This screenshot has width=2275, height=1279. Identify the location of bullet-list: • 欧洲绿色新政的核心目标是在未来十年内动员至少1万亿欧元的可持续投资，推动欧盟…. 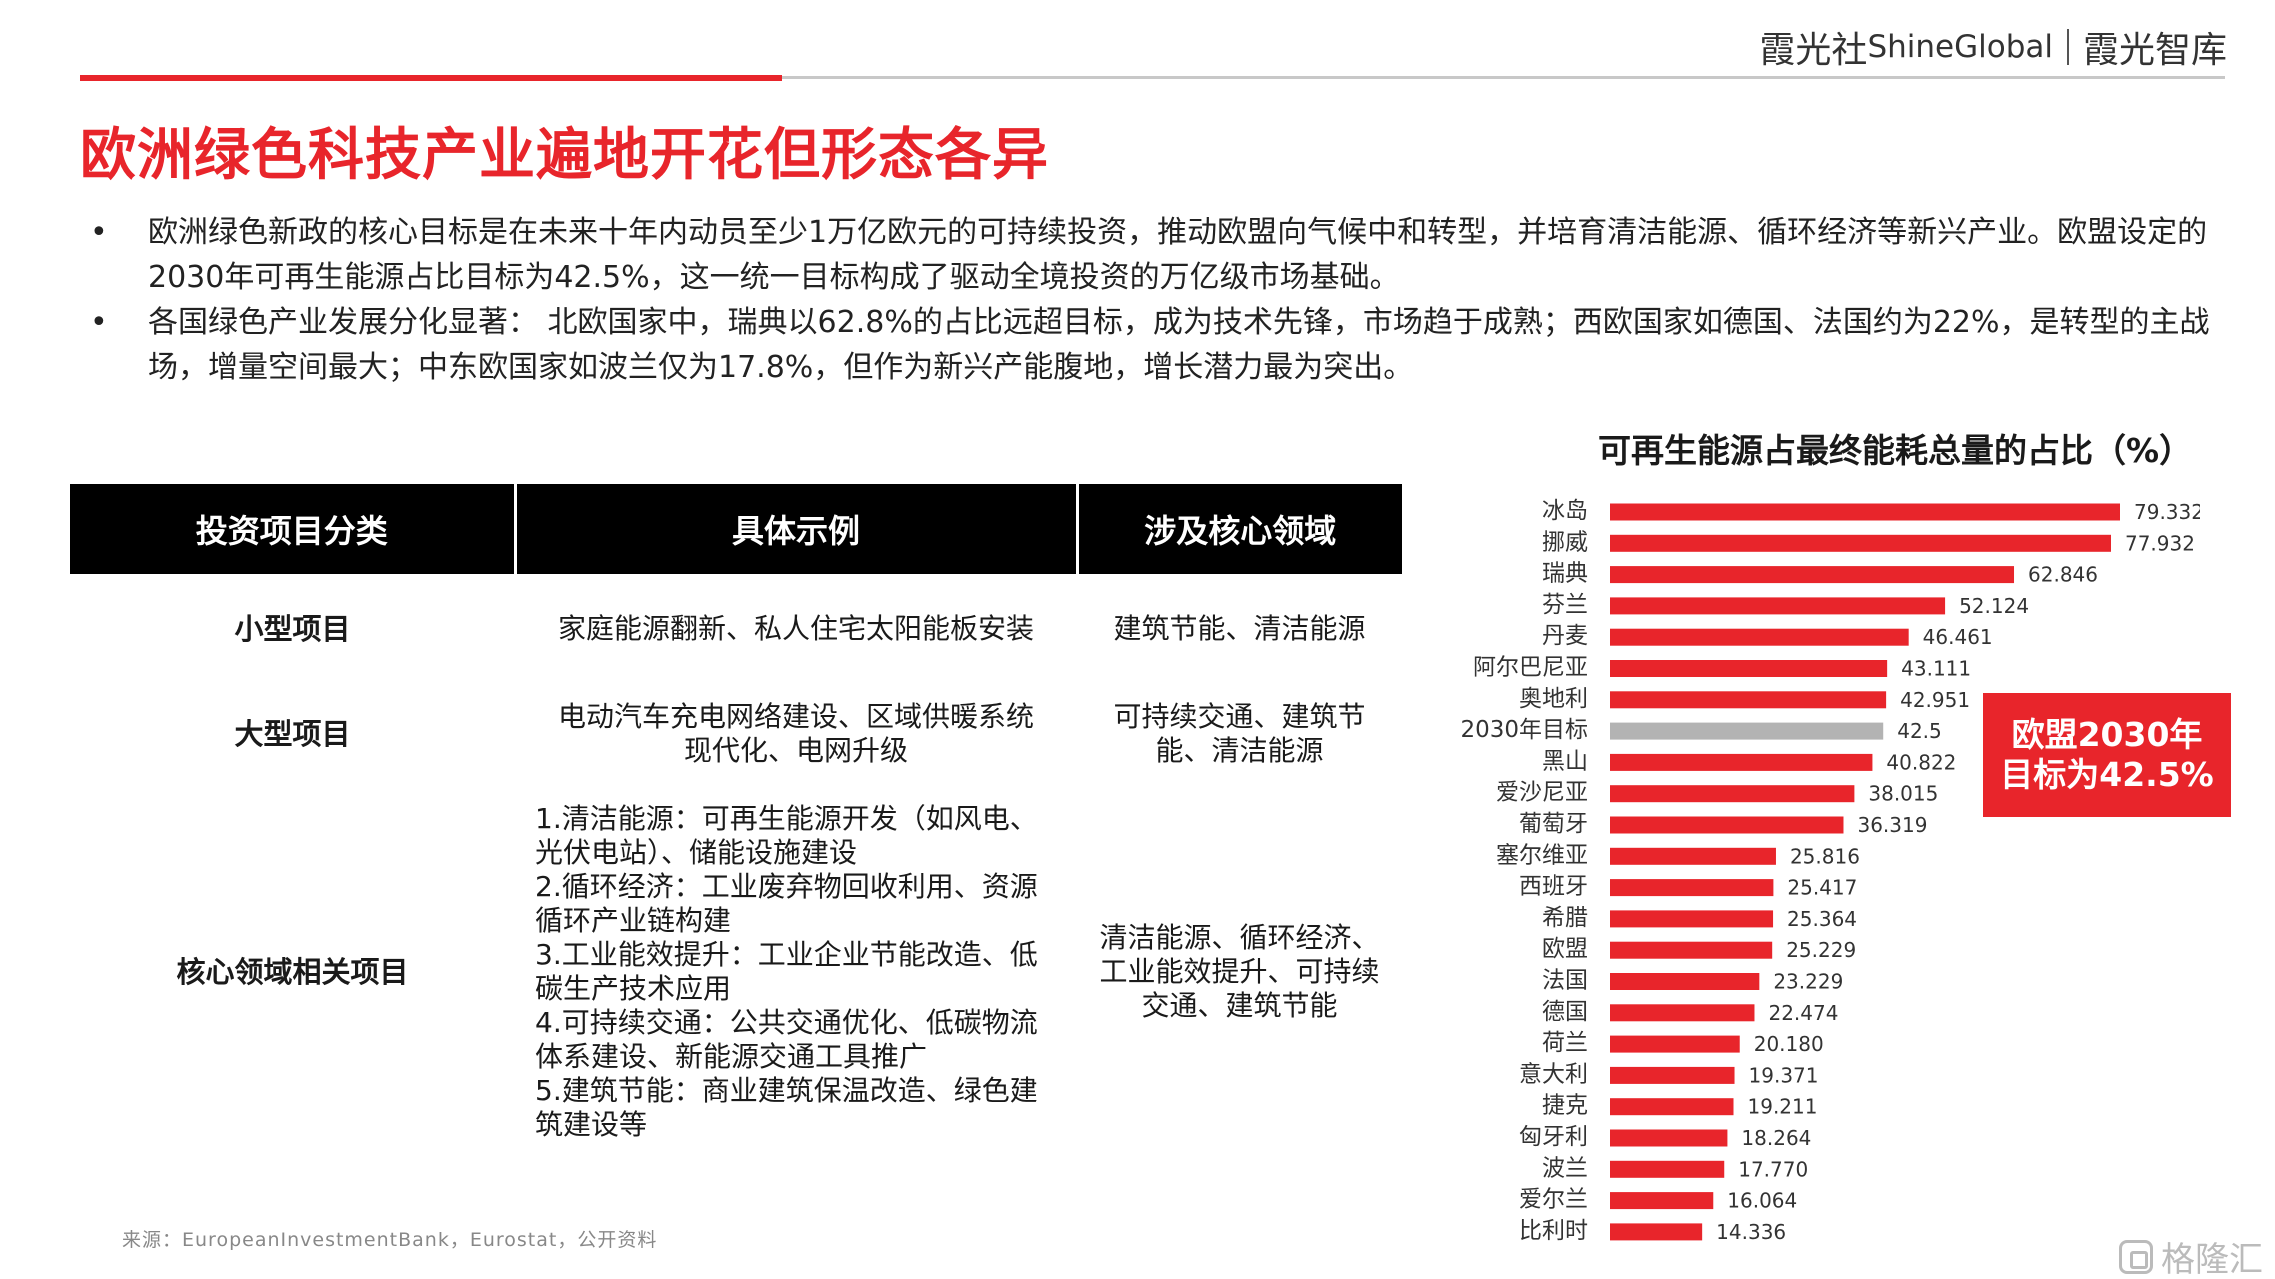
(1155, 300).